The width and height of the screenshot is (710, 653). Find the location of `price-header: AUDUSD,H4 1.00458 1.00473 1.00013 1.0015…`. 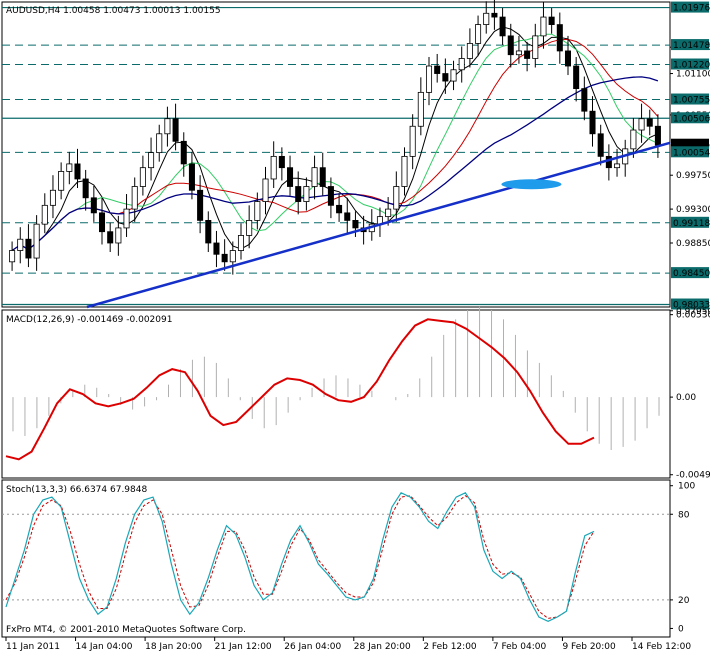

price-header: AUDUSD,H4 1.00458 1.00473 1.00013 1.0015… is located at coordinates (113, 11).